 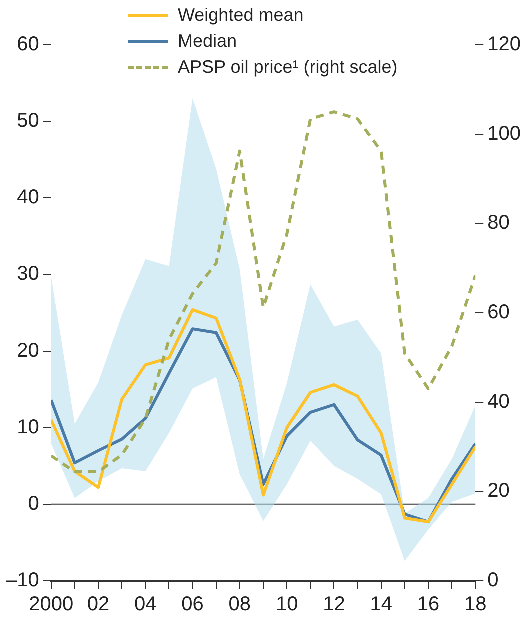 What do you see at coordinates (145, 605) in the screenshot?
I see `x-tick-label: 04` at bounding box center [145, 605].